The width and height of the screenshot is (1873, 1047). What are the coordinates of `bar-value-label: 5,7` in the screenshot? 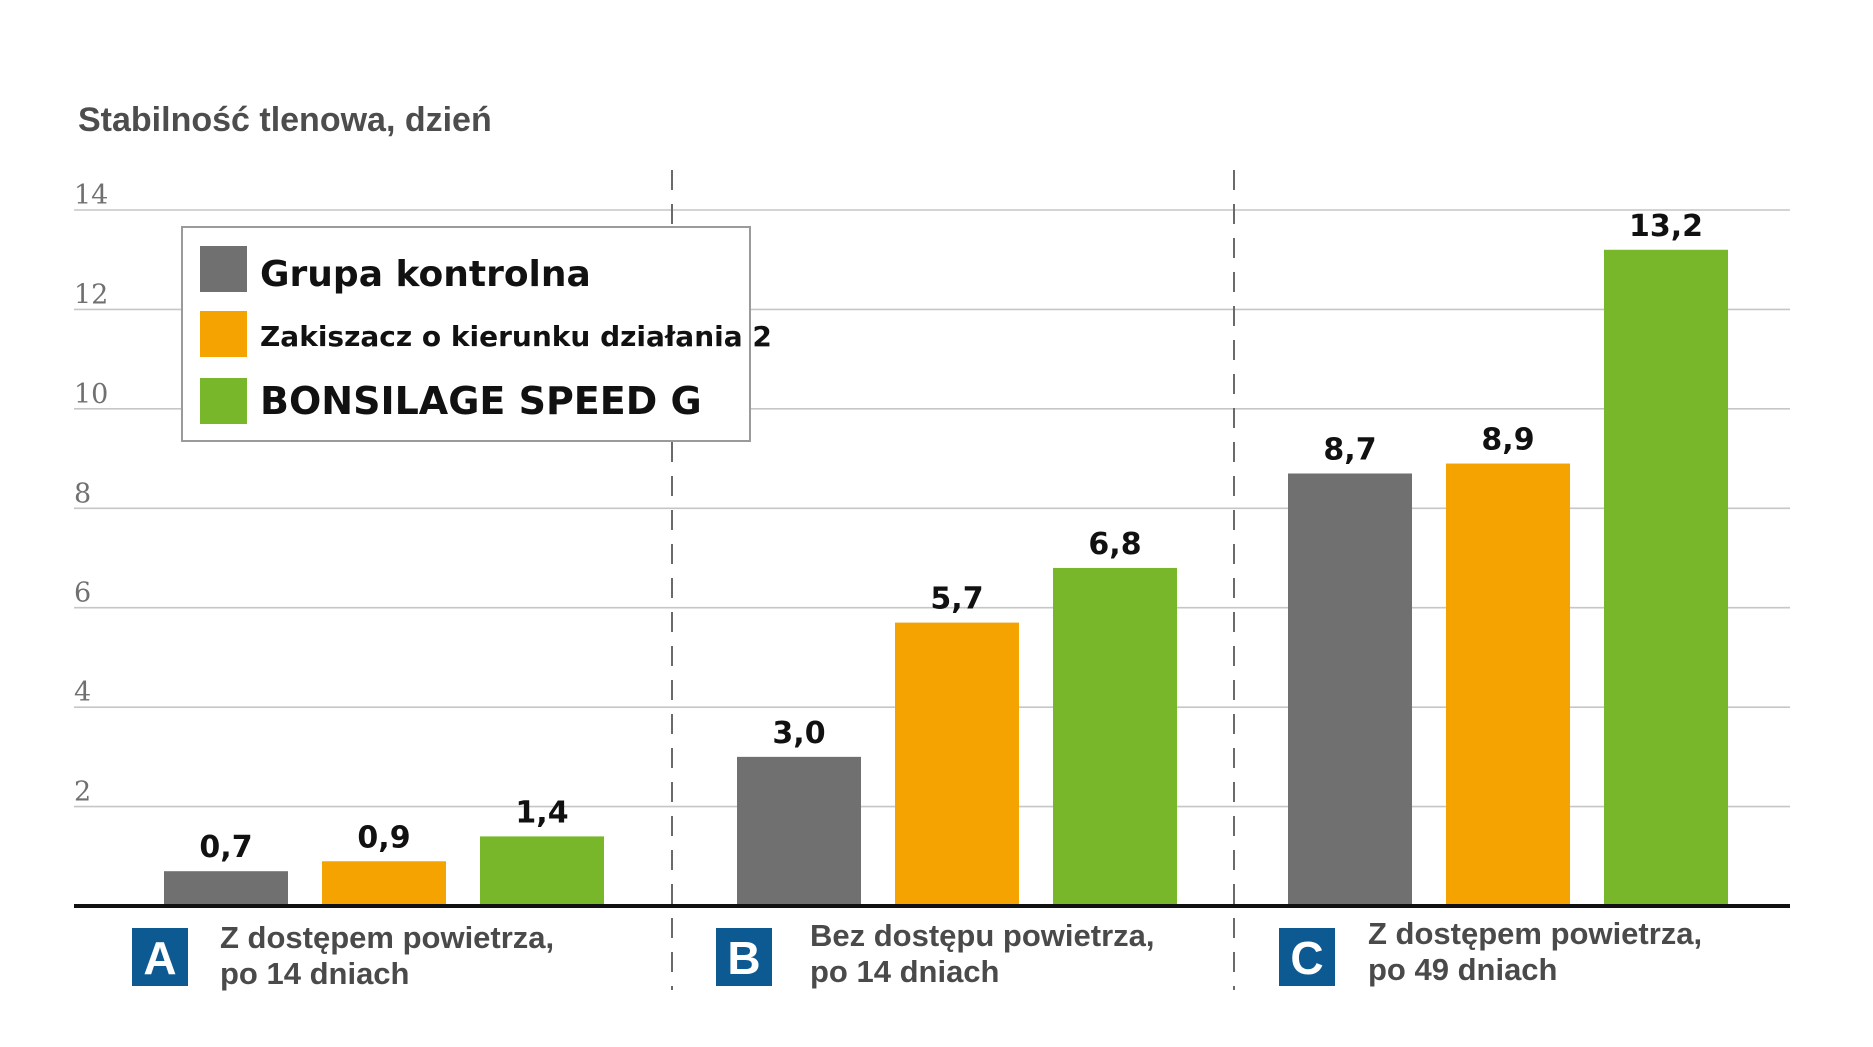 It's located at (956, 599).